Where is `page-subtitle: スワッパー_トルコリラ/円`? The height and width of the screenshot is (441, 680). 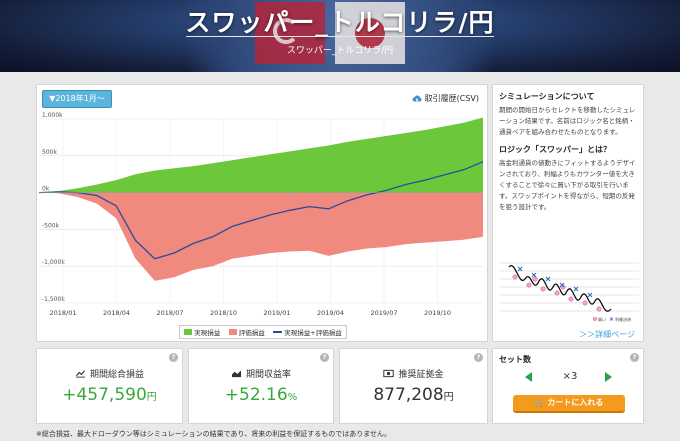
page-subtitle: スワッパー_トルコリラ/円 is located at coordinates (340, 51).